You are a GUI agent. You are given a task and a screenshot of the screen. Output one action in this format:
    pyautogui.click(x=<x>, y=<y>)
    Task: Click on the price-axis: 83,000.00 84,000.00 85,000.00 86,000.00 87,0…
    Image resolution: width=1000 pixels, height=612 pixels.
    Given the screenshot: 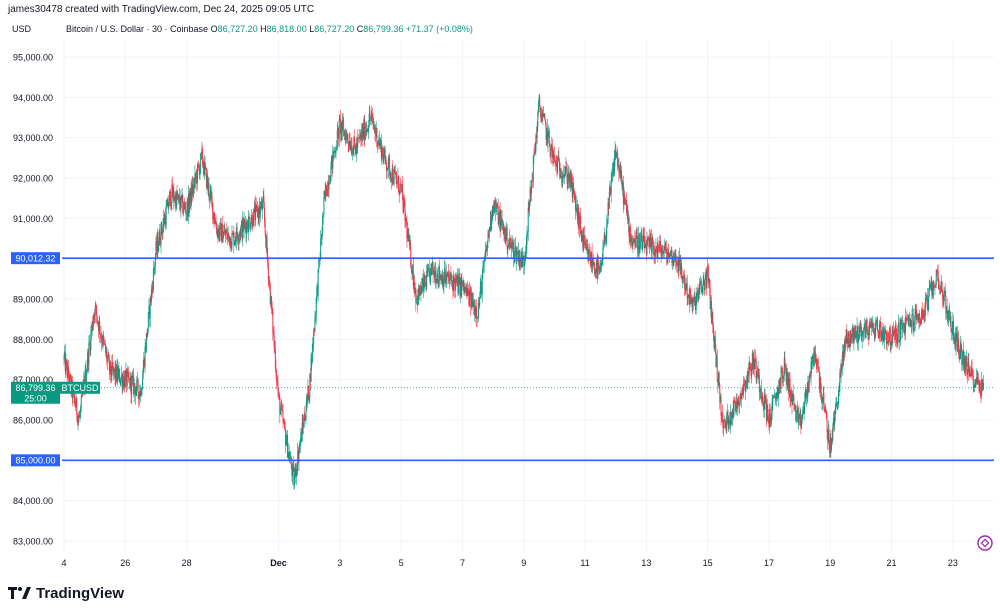 What is the action you would take?
    pyautogui.click(x=33, y=300)
    